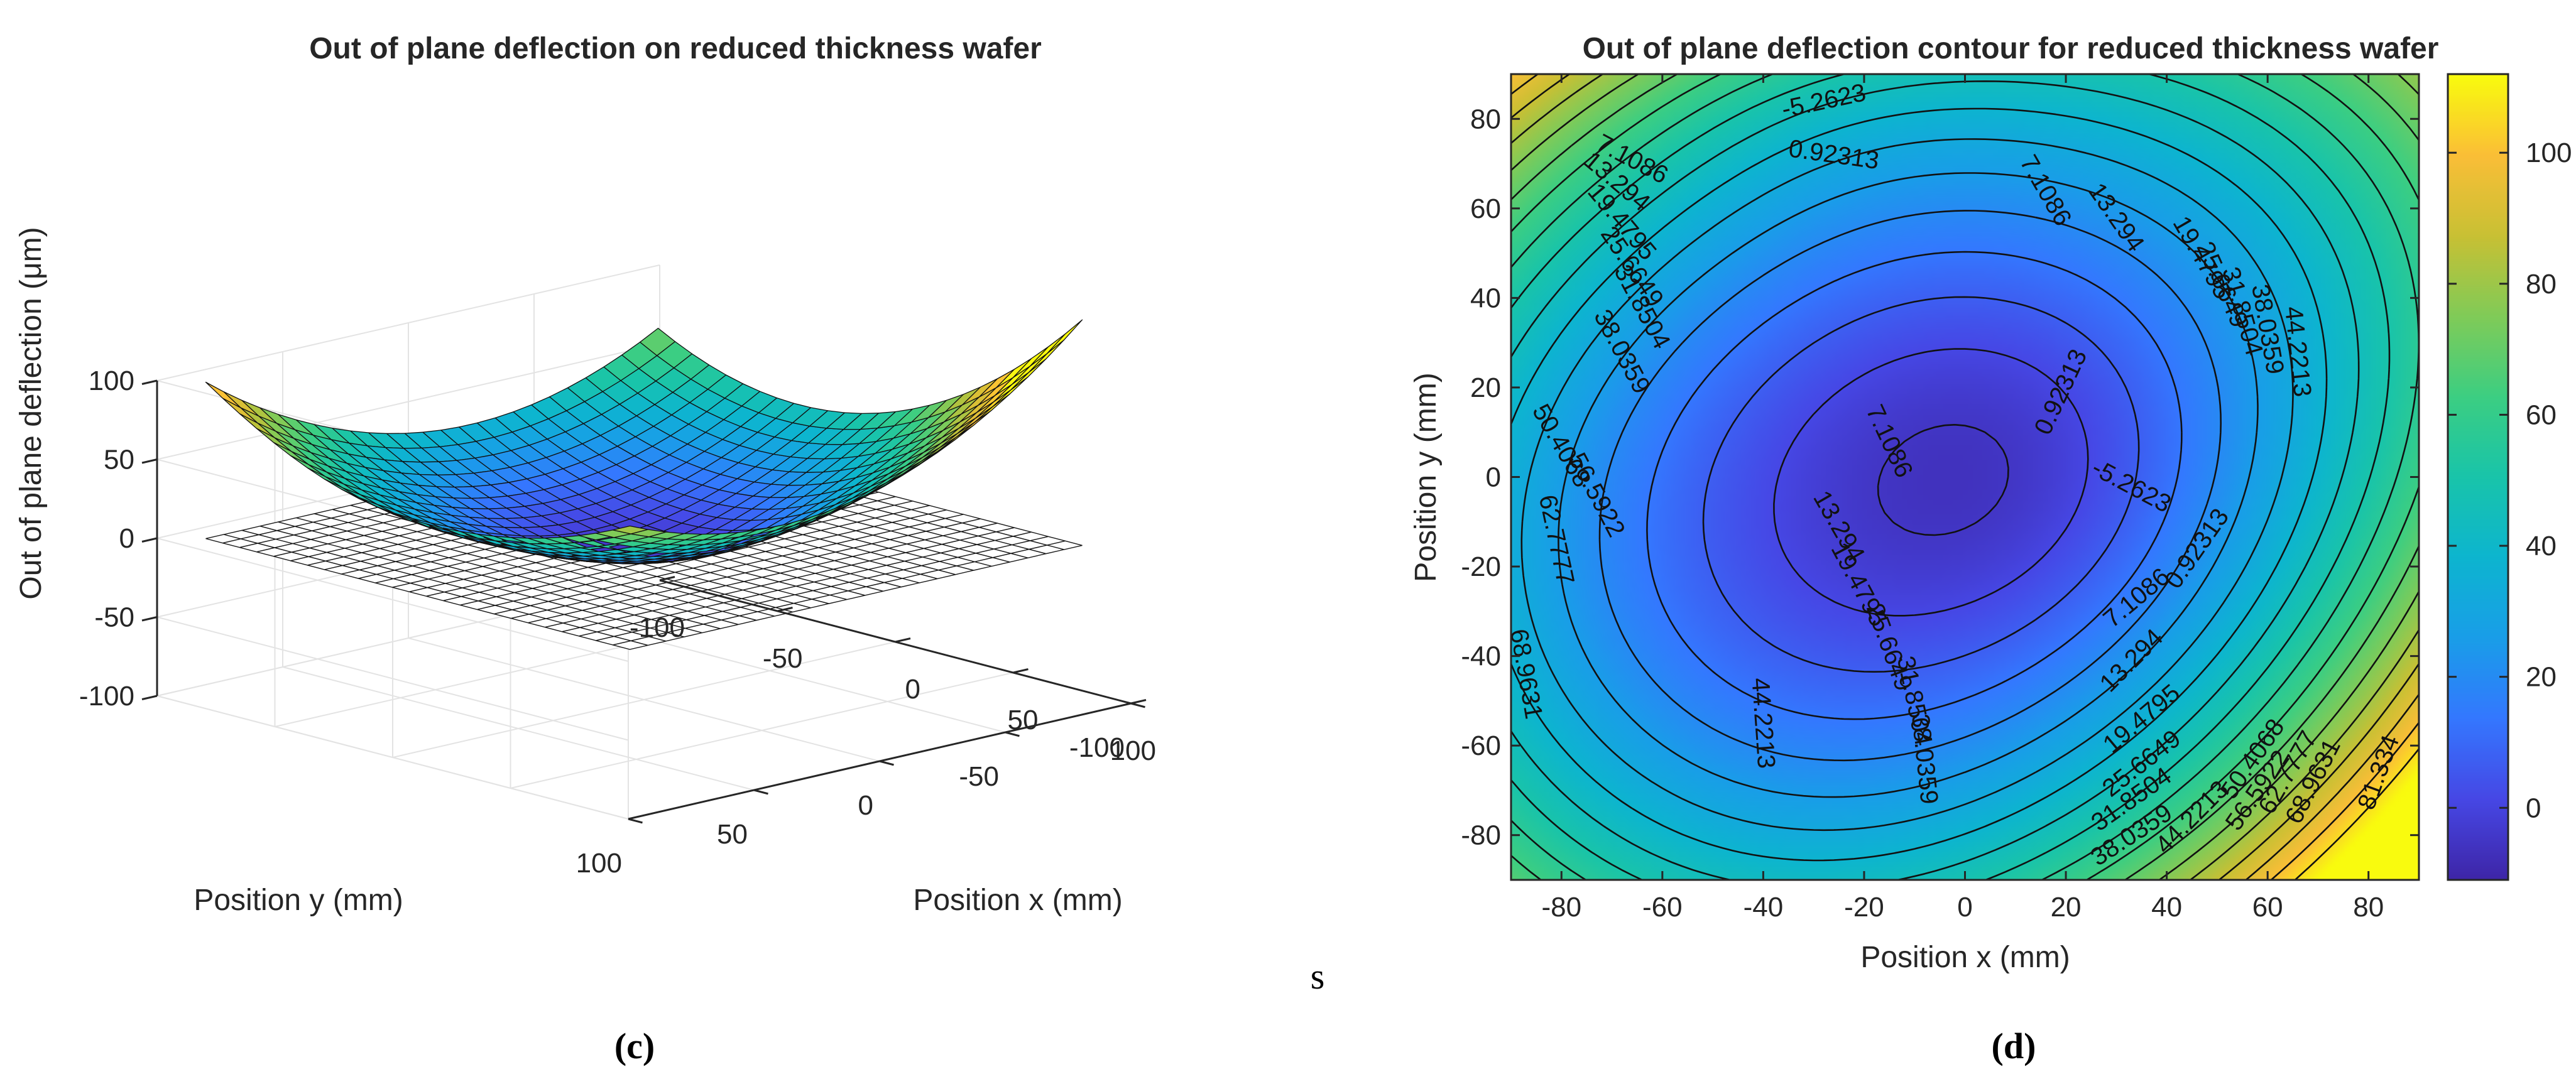 The width and height of the screenshot is (2576, 1084). Describe the element at coordinates (111, 381) in the screenshot. I see `z-tick-label: 100` at that location.